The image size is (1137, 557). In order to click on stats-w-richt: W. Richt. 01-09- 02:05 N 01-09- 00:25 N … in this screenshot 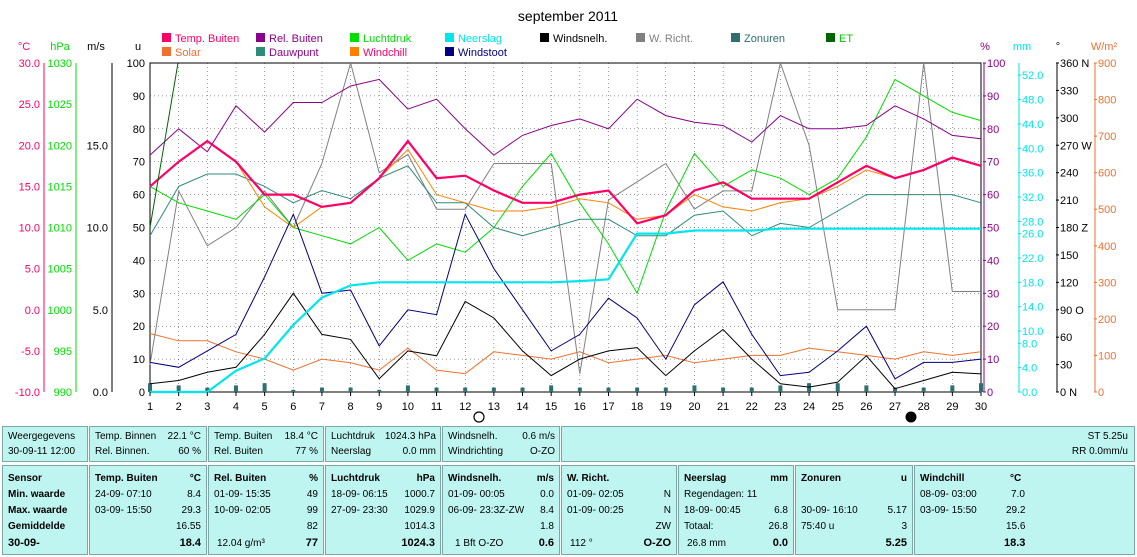, I will do `click(619, 510)`.